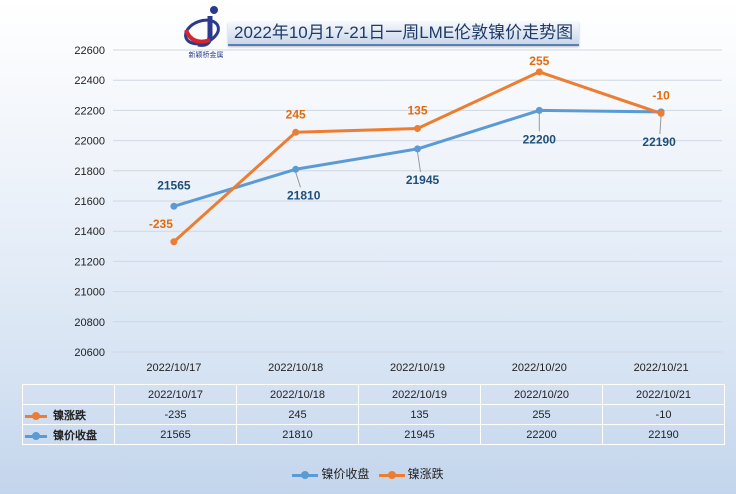 This screenshot has width=736, height=494. What do you see at coordinates (659, 142) in the screenshot?
I see `data-label-close: 22190` at bounding box center [659, 142].